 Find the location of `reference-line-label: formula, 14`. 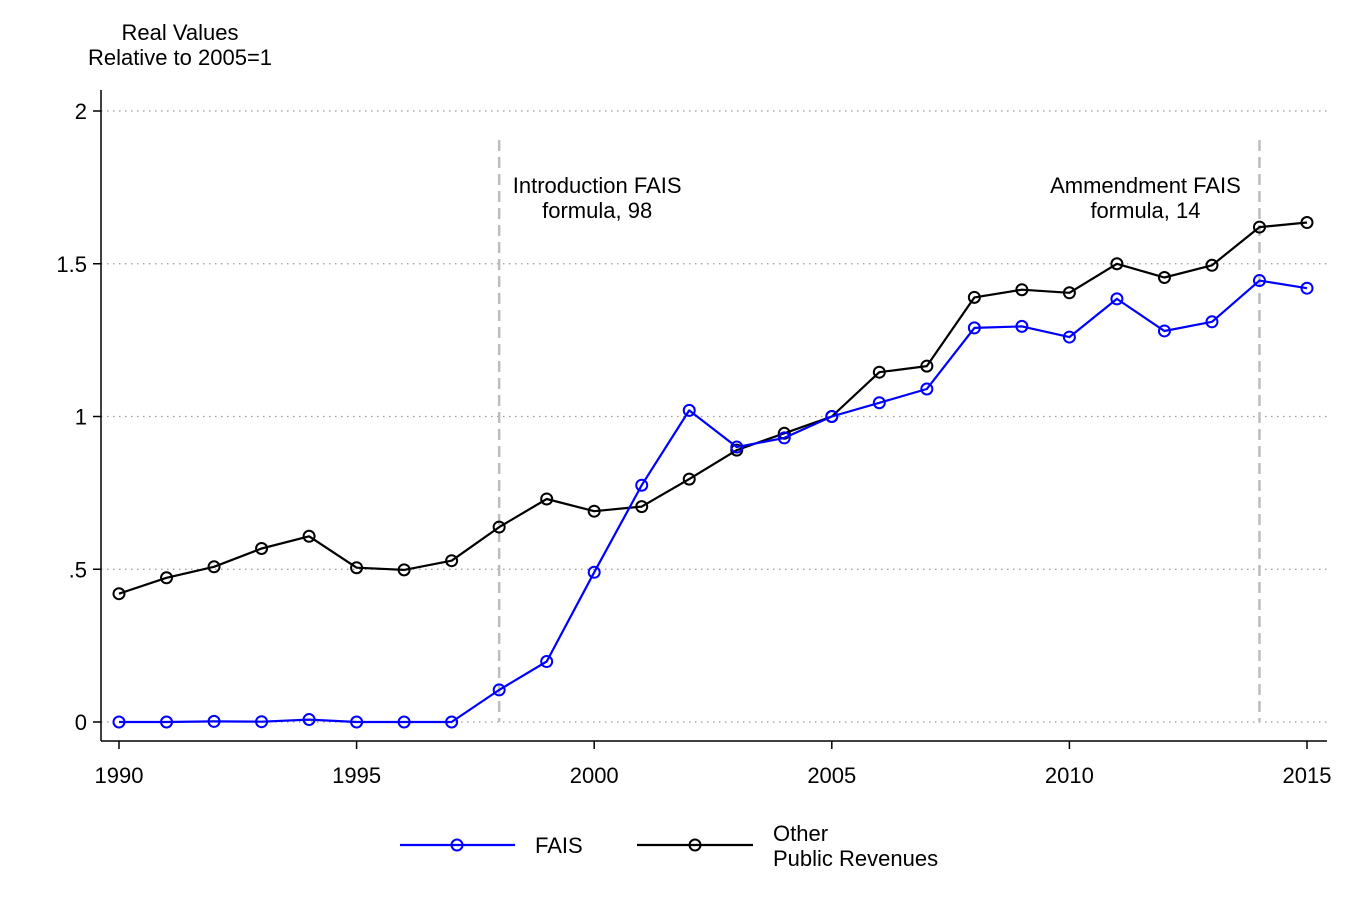

reference-line-label: formula, 14 is located at coordinates (1145, 210).